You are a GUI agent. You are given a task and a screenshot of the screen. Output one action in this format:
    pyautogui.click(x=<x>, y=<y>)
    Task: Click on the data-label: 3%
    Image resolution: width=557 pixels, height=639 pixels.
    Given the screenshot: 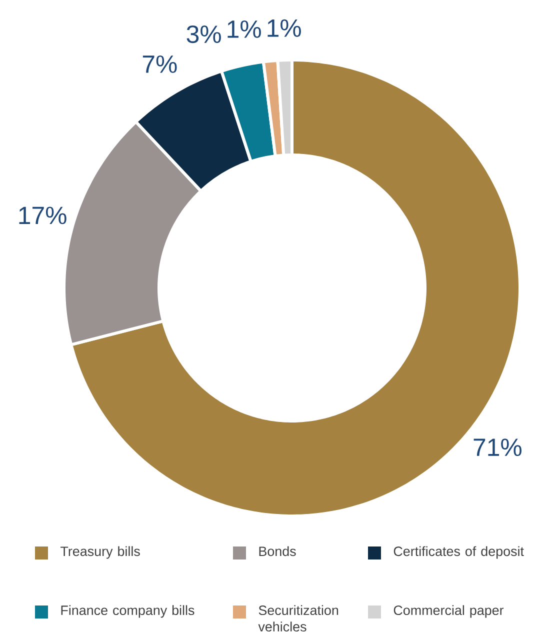 What is the action you would take?
    pyautogui.click(x=203, y=34)
    